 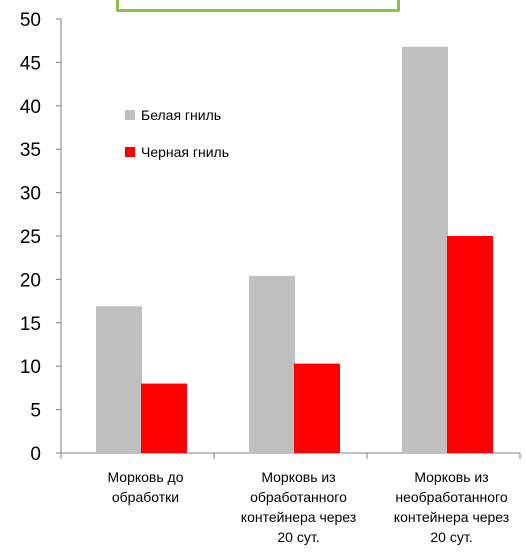 I want to click on legend-label: Белая гниль, so click(x=181, y=115).